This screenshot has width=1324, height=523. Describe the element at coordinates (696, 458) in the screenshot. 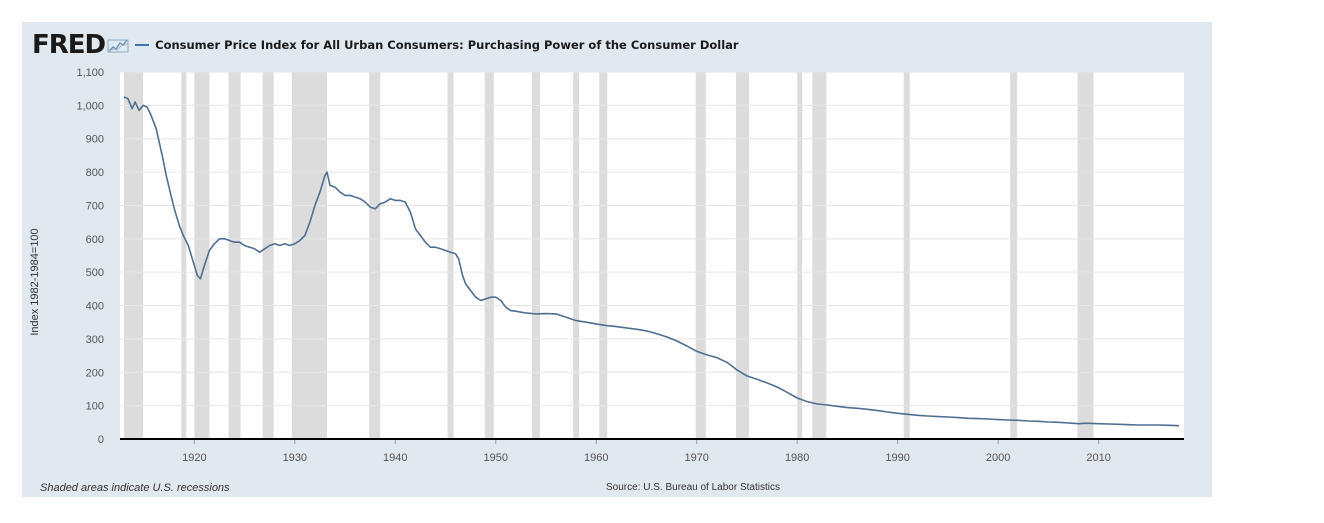

I see `x-tick-label-1970: 1970` at that location.